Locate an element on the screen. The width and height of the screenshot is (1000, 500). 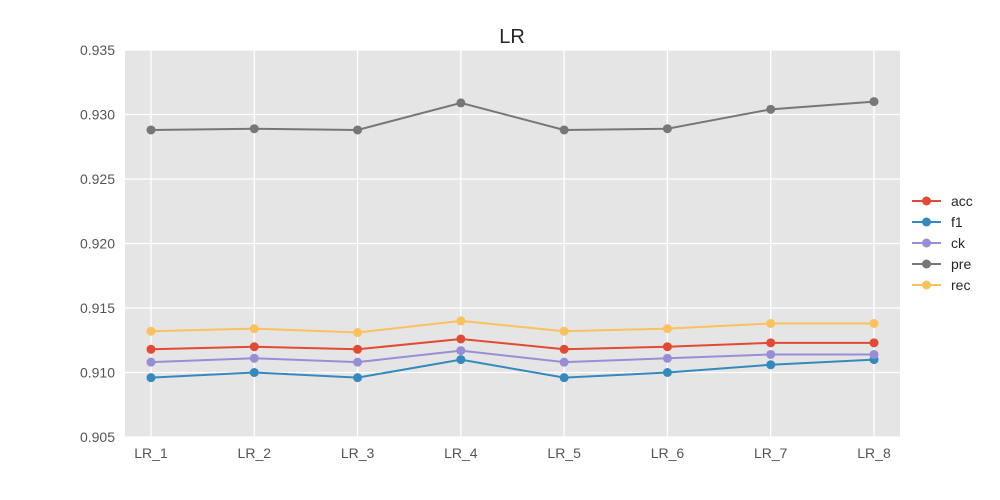
x-tick-label: LR_5 is located at coordinates (564, 453).